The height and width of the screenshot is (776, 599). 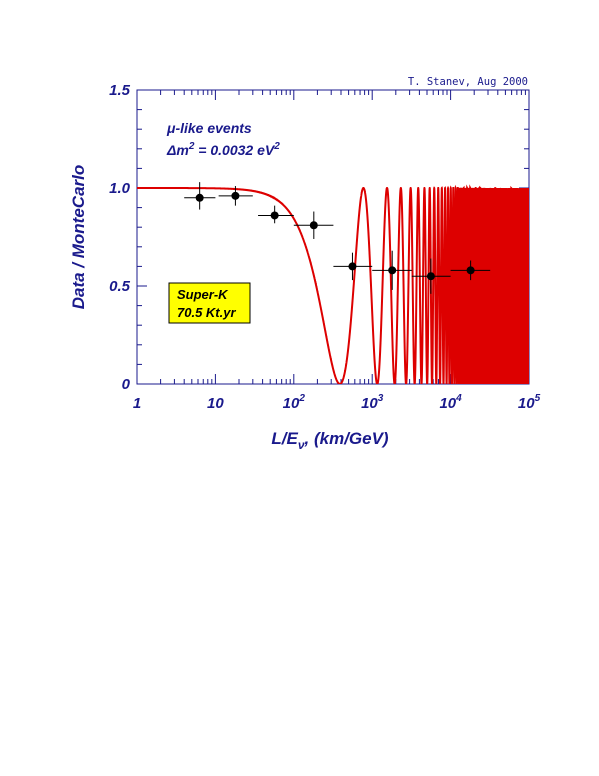 What do you see at coordinates (137, 403) in the screenshot?
I see `x-tick-label: 1` at bounding box center [137, 403].